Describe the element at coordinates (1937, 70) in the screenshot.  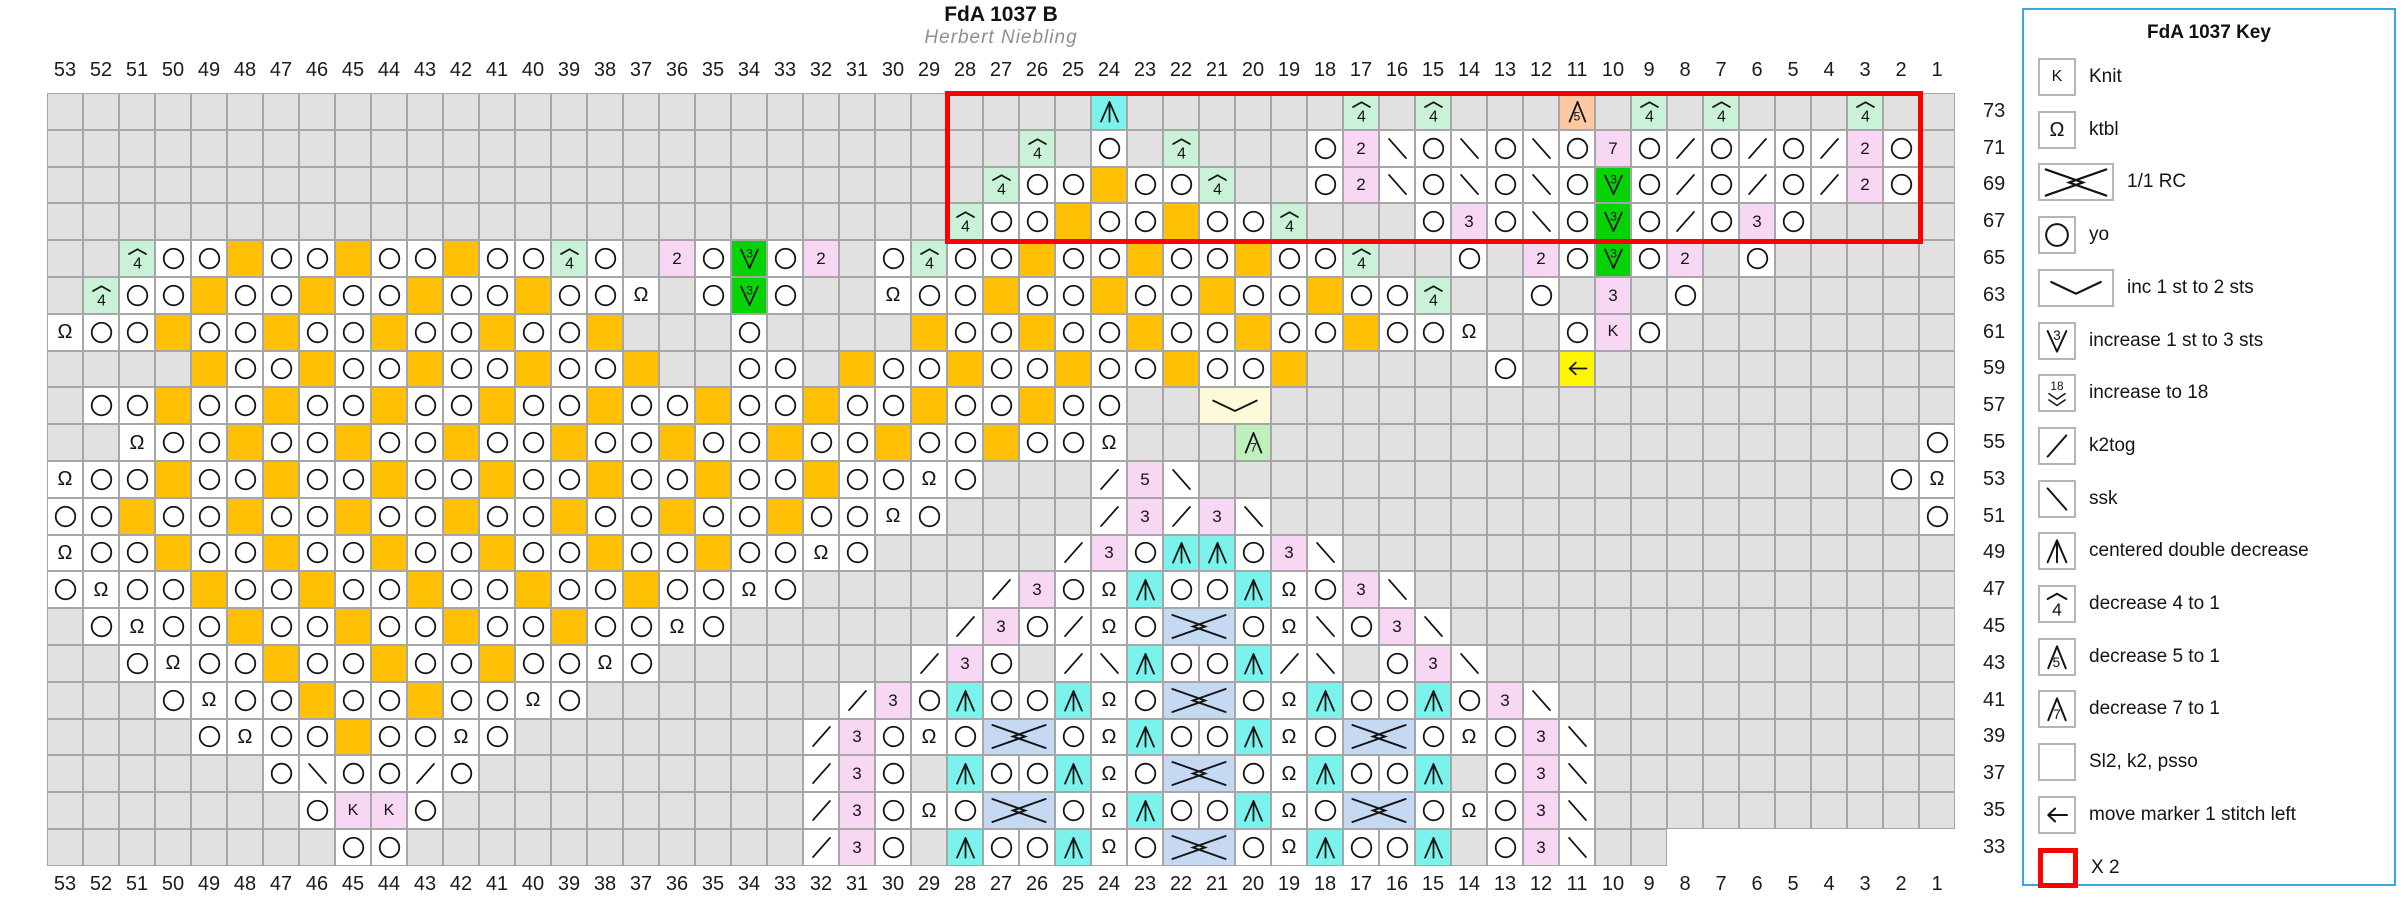
I see `column-label: 1` at that location.